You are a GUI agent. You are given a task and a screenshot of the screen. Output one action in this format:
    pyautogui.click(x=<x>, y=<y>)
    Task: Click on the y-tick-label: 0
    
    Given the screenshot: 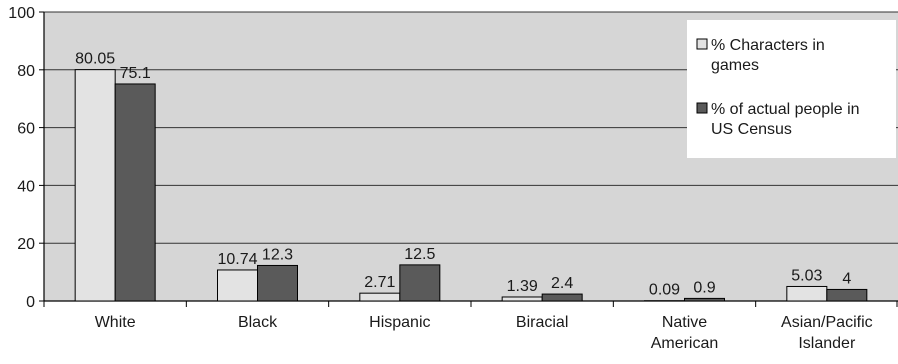 What is the action you would take?
    pyautogui.click(x=30, y=302)
    